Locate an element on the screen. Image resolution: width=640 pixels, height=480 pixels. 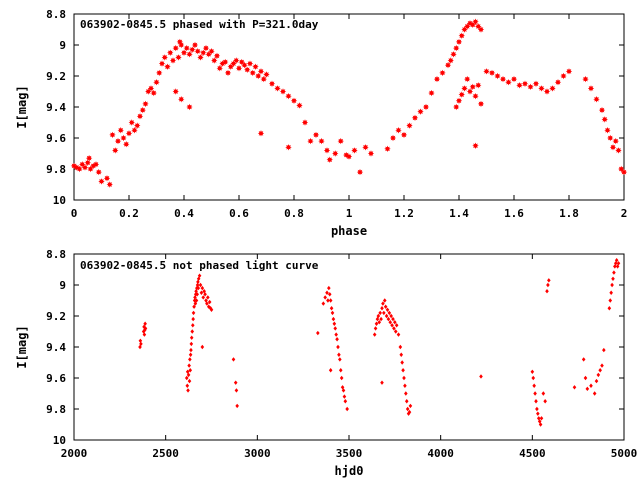
y-tick-label: 9 is located at coordinates (62, 285).